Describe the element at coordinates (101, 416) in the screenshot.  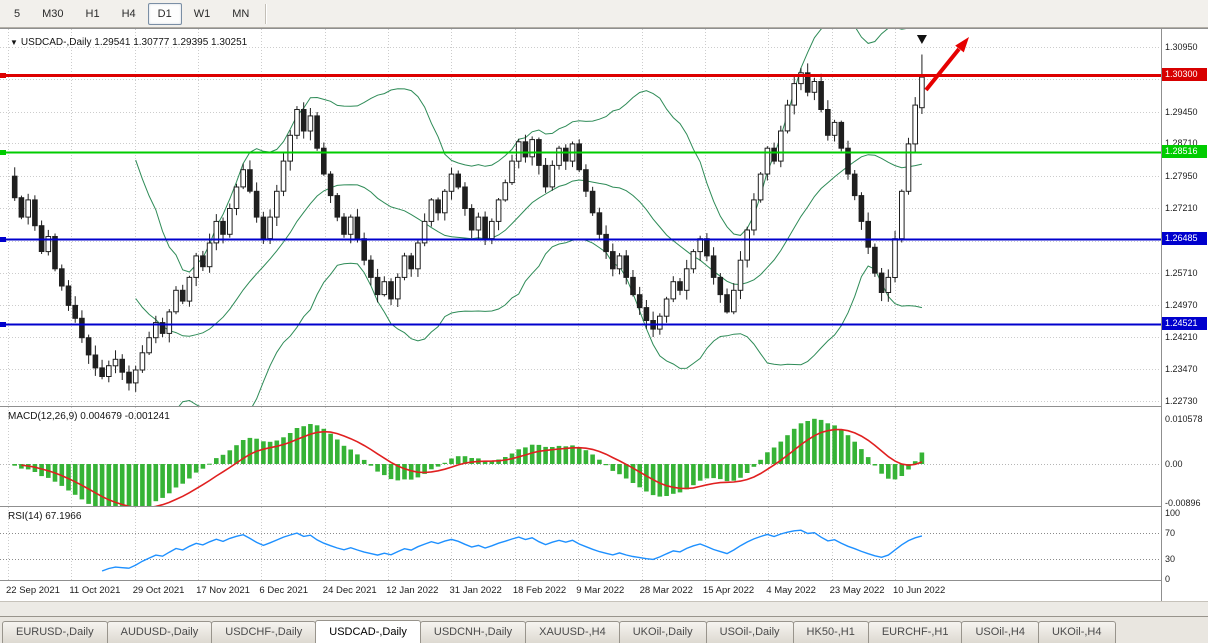
I see `macd-main-value: 0.004679` at that location.